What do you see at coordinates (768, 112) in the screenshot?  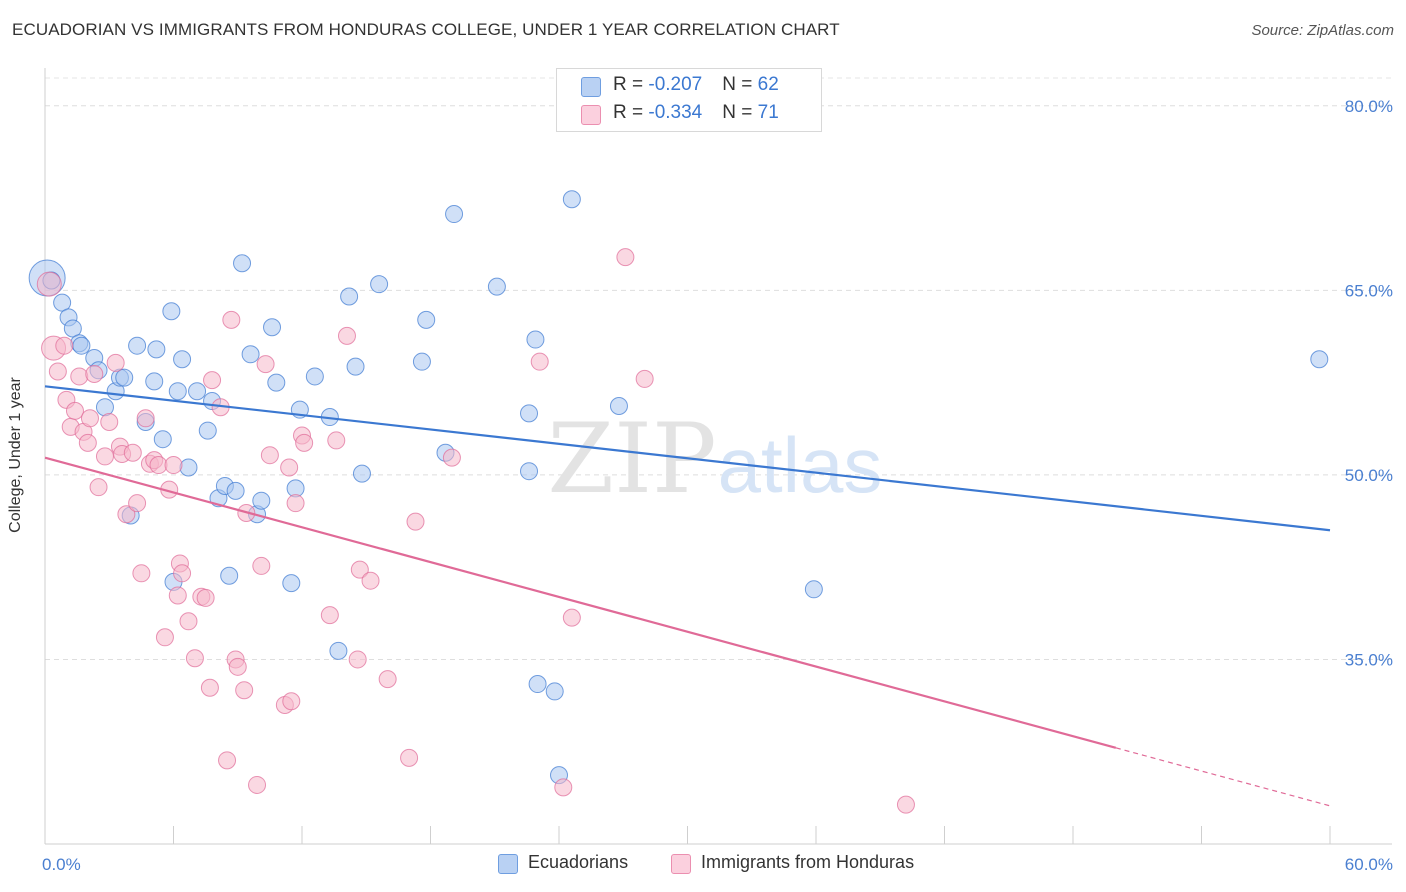 I see `legend-n-value: 71` at bounding box center [768, 112].